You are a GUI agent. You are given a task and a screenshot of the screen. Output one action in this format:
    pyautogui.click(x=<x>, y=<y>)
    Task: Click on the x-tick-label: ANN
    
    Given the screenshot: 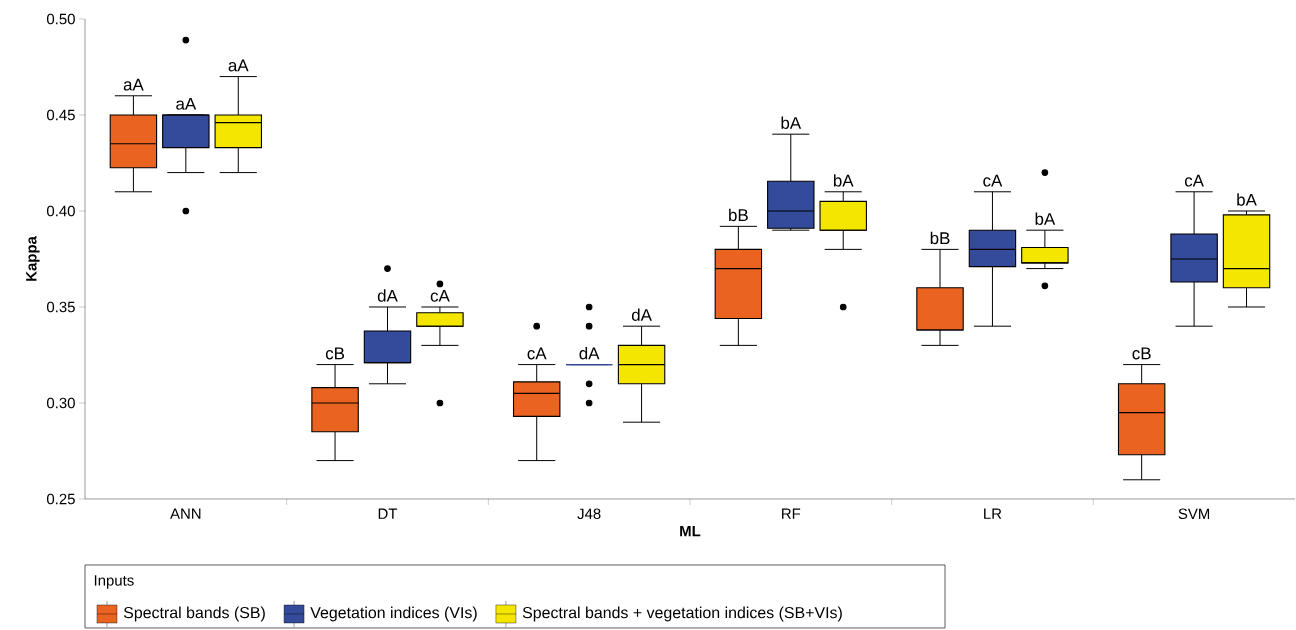 What is the action you would take?
    pyautogui.click(x=185, y=513)
    